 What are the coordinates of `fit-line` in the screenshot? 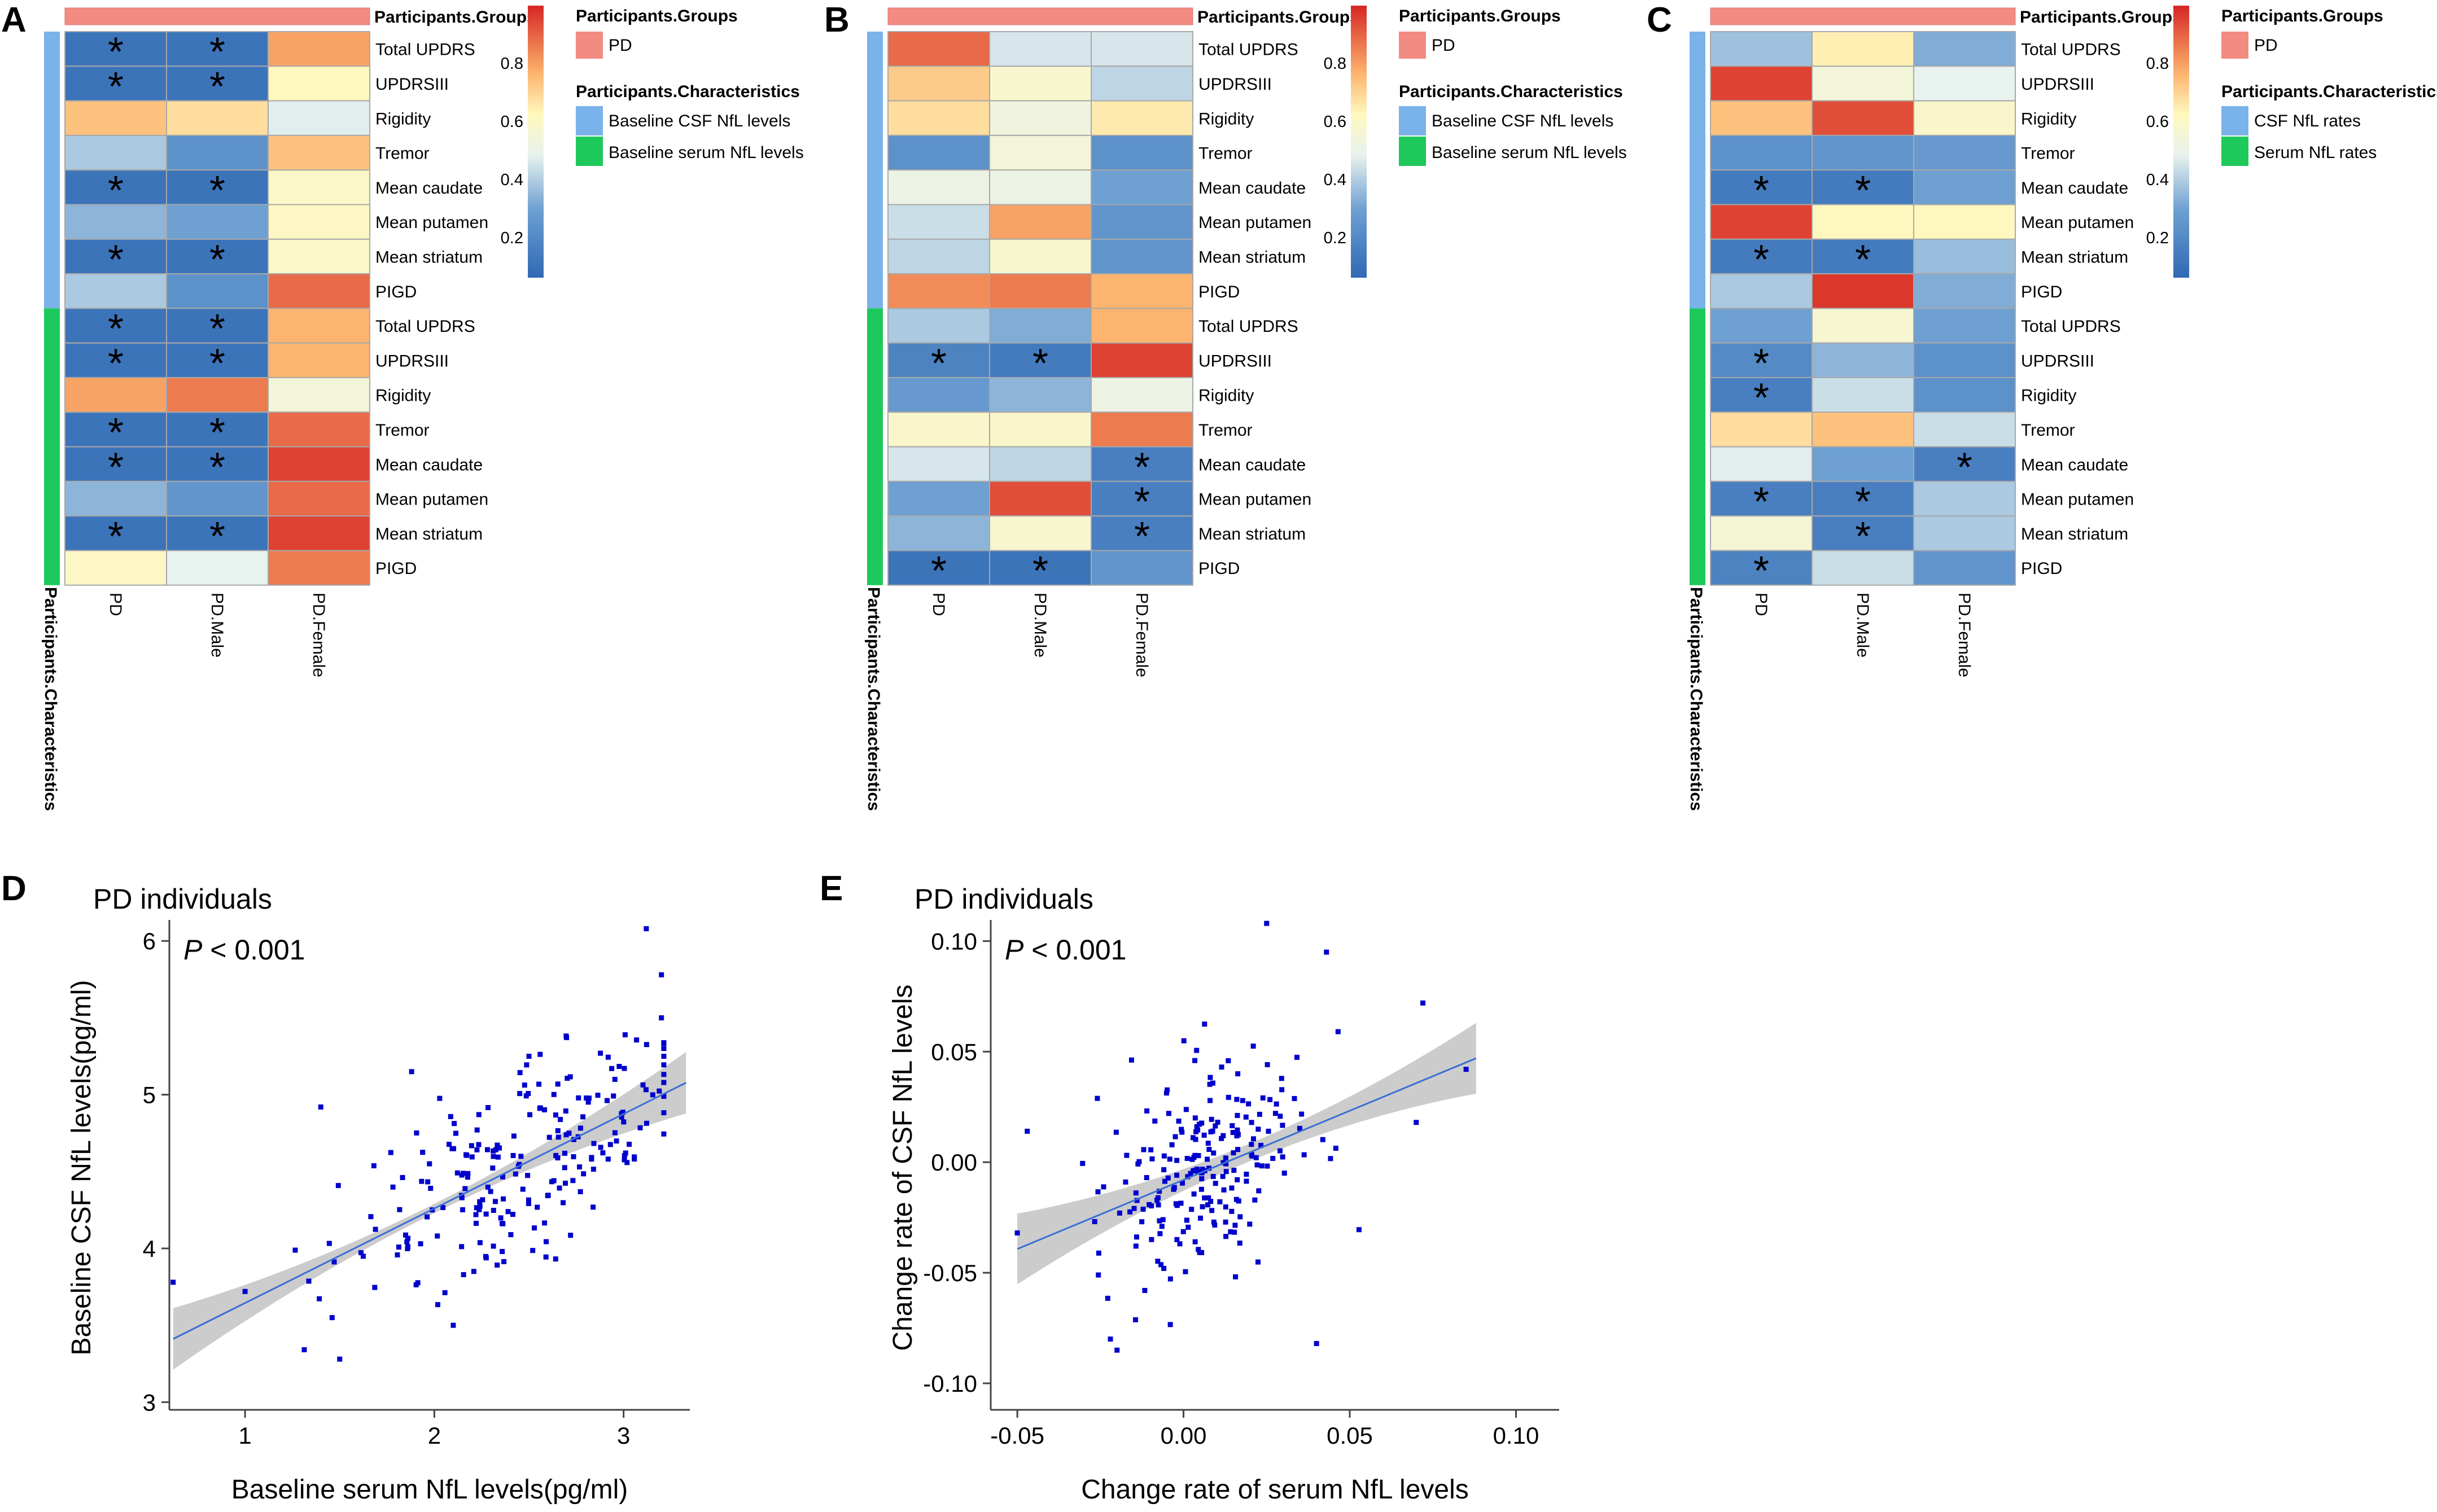 It's located at (1247, 1153).